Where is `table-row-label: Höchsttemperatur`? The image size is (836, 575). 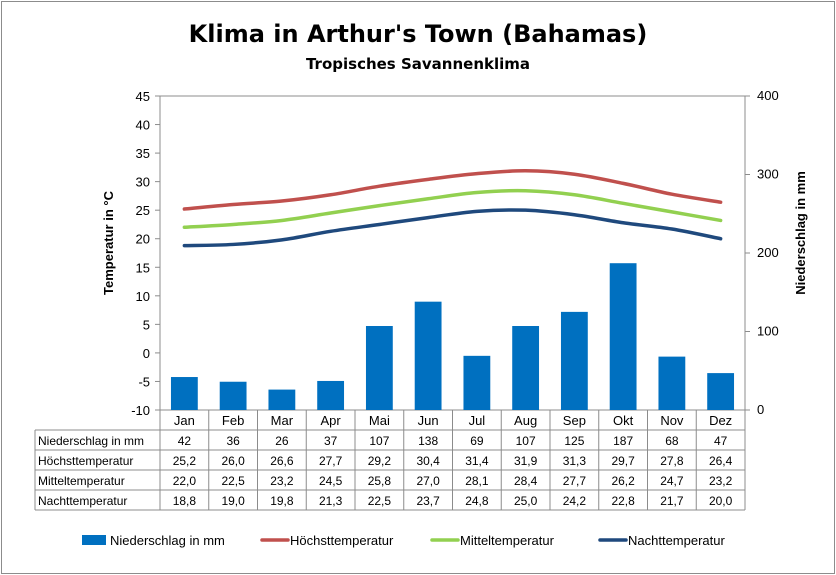 table-row-label: Höchsttemperatur is located at coordinates (85, 461).